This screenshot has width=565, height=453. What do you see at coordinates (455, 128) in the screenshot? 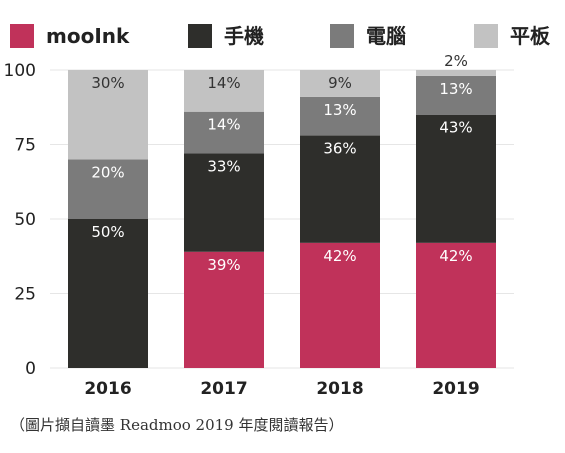
I see `data-label: 43%` at bounding box center [455, 128].